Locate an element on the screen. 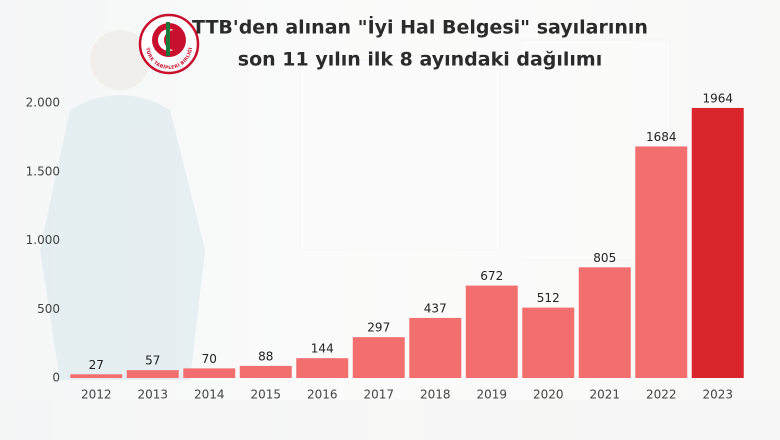 The image size is (780, 440). x-tick-label: 2012 is located at coordinates (96, 395).